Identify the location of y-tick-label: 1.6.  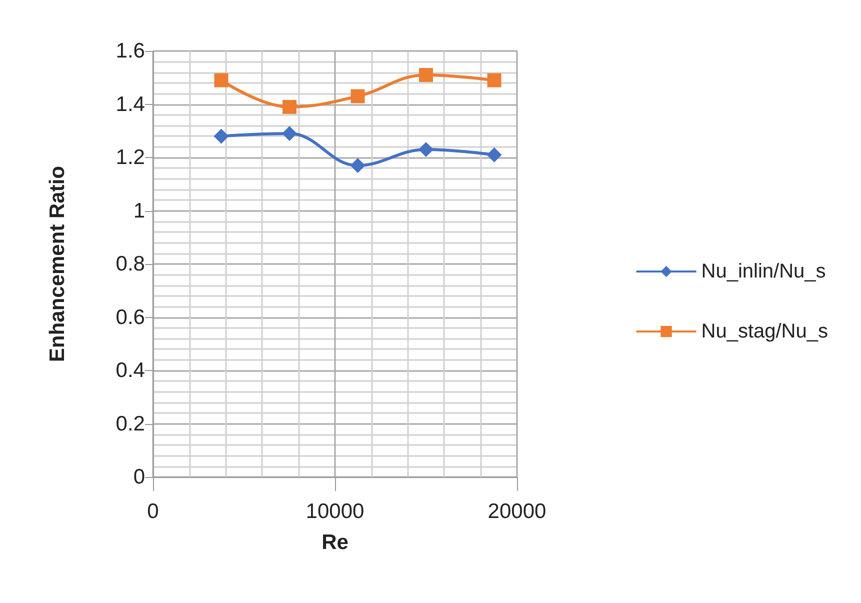
(130, 51).